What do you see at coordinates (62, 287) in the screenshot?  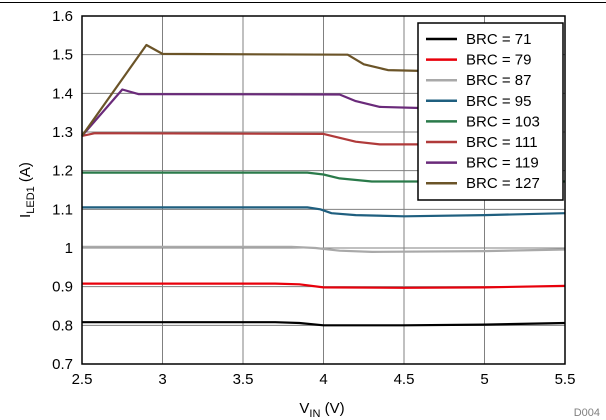 I see `y-tick-label: 0.9` at bounding box center [62, 287].